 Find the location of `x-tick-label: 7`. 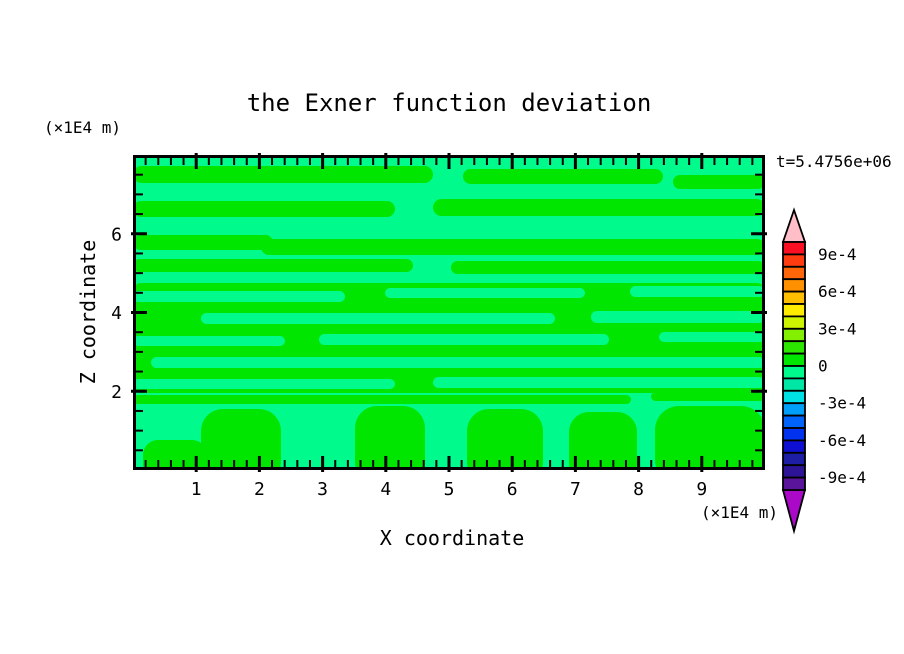

x-tick-label: 7 is located at coordinates (575, 489).